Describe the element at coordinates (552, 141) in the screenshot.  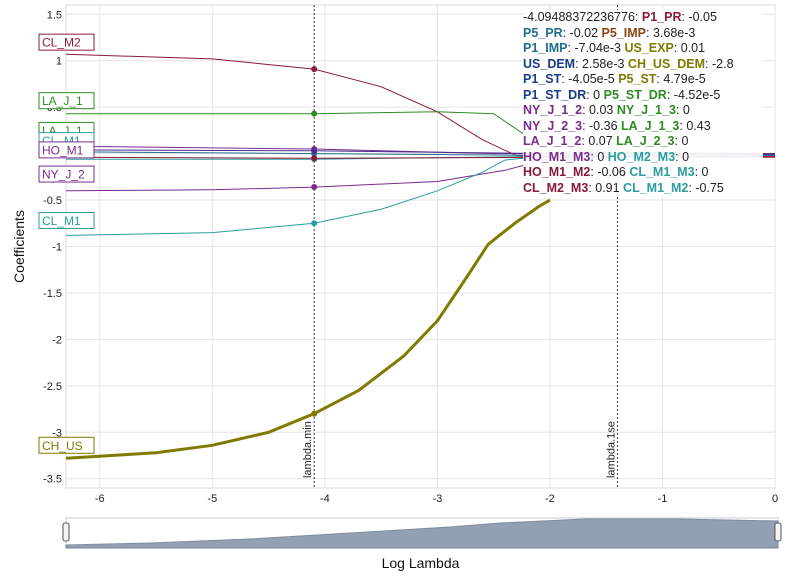
I see `tooltip-key: LA_J_1_2` at that location.